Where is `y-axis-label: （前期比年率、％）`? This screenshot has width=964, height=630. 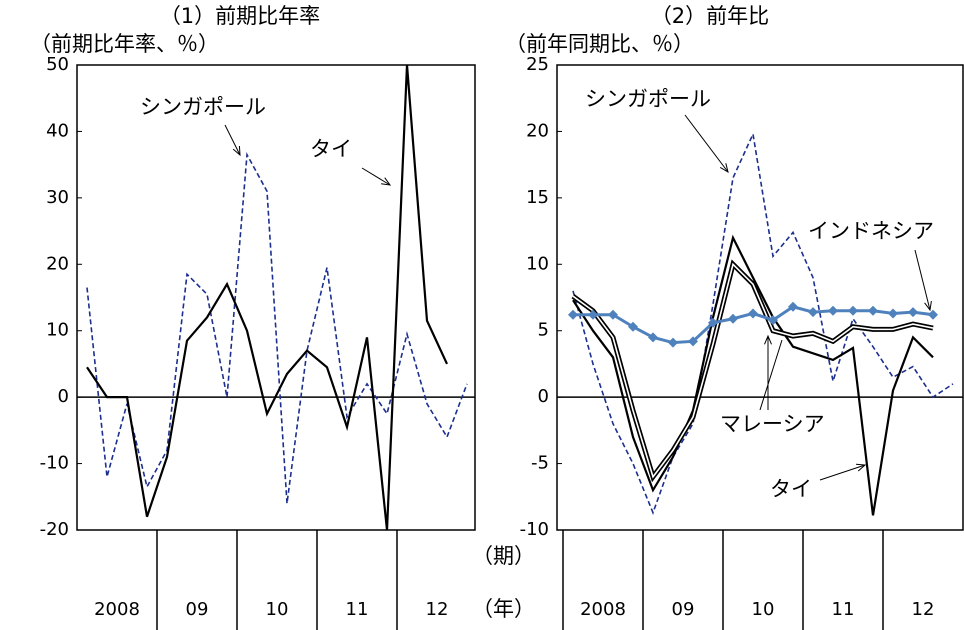 y-axis-label: （前期比年率、％） is located at coordinates (124, 44).